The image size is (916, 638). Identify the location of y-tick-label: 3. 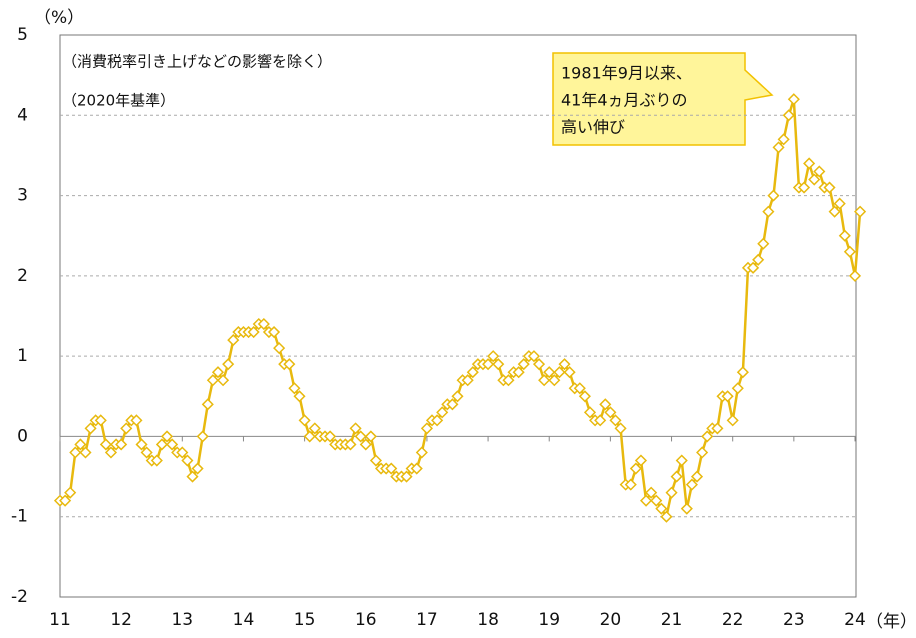
(22, 196).